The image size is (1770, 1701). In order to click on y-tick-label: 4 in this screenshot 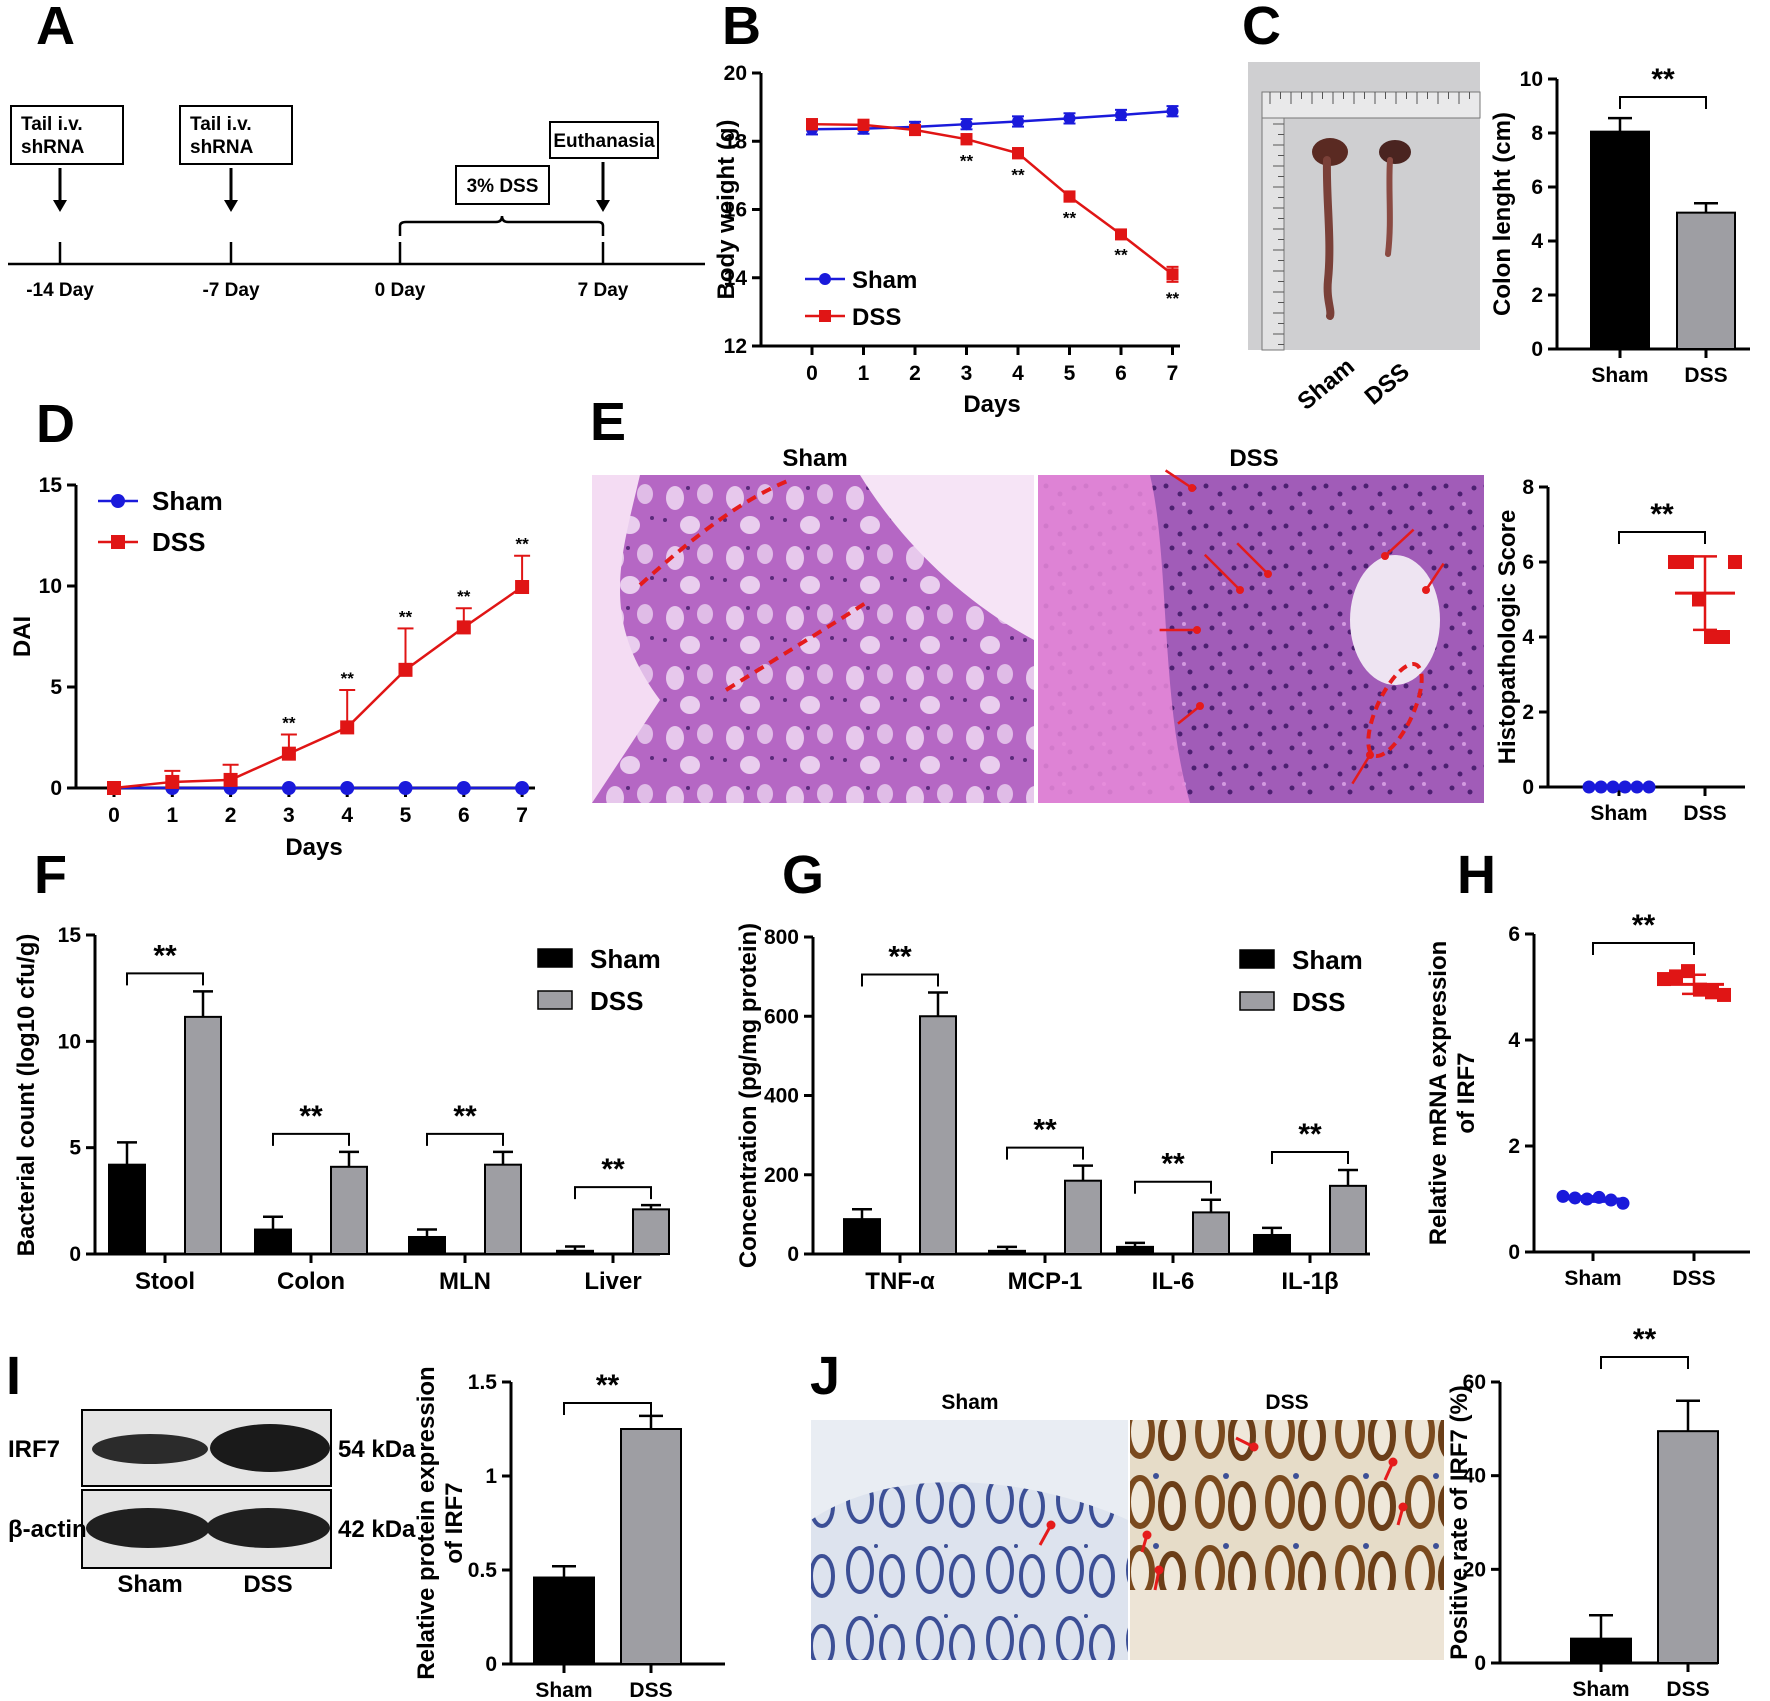, I will do `click(1528, 637)`.